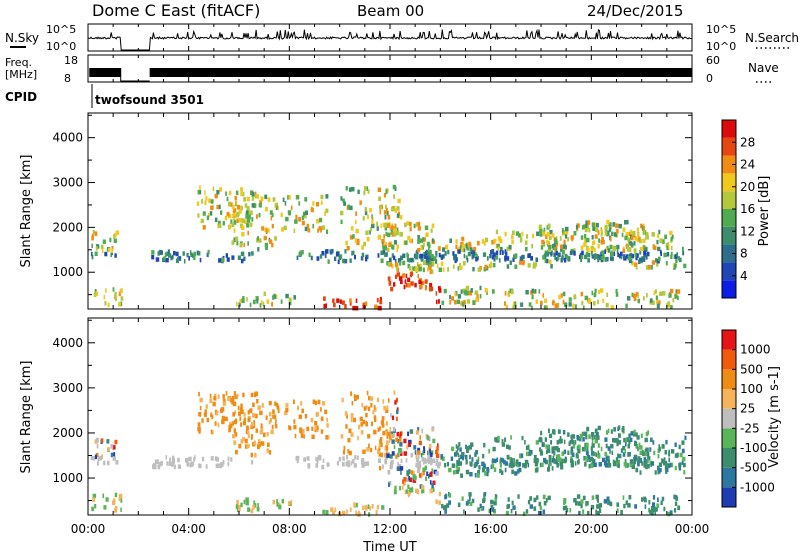 This screenshot has height=554, width=800. Describe the element at coordinates (729, 146) in the screenshot. I see `colorbar-segment` at that location.